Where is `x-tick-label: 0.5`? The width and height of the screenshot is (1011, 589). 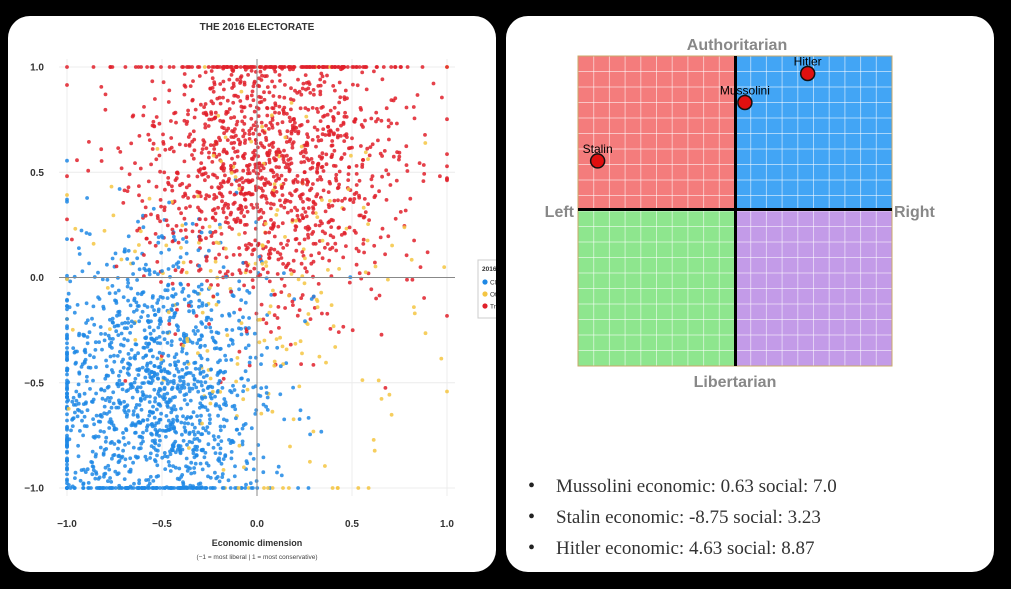 x-tick-label: 0.5 is located at coordinates (352, 524).